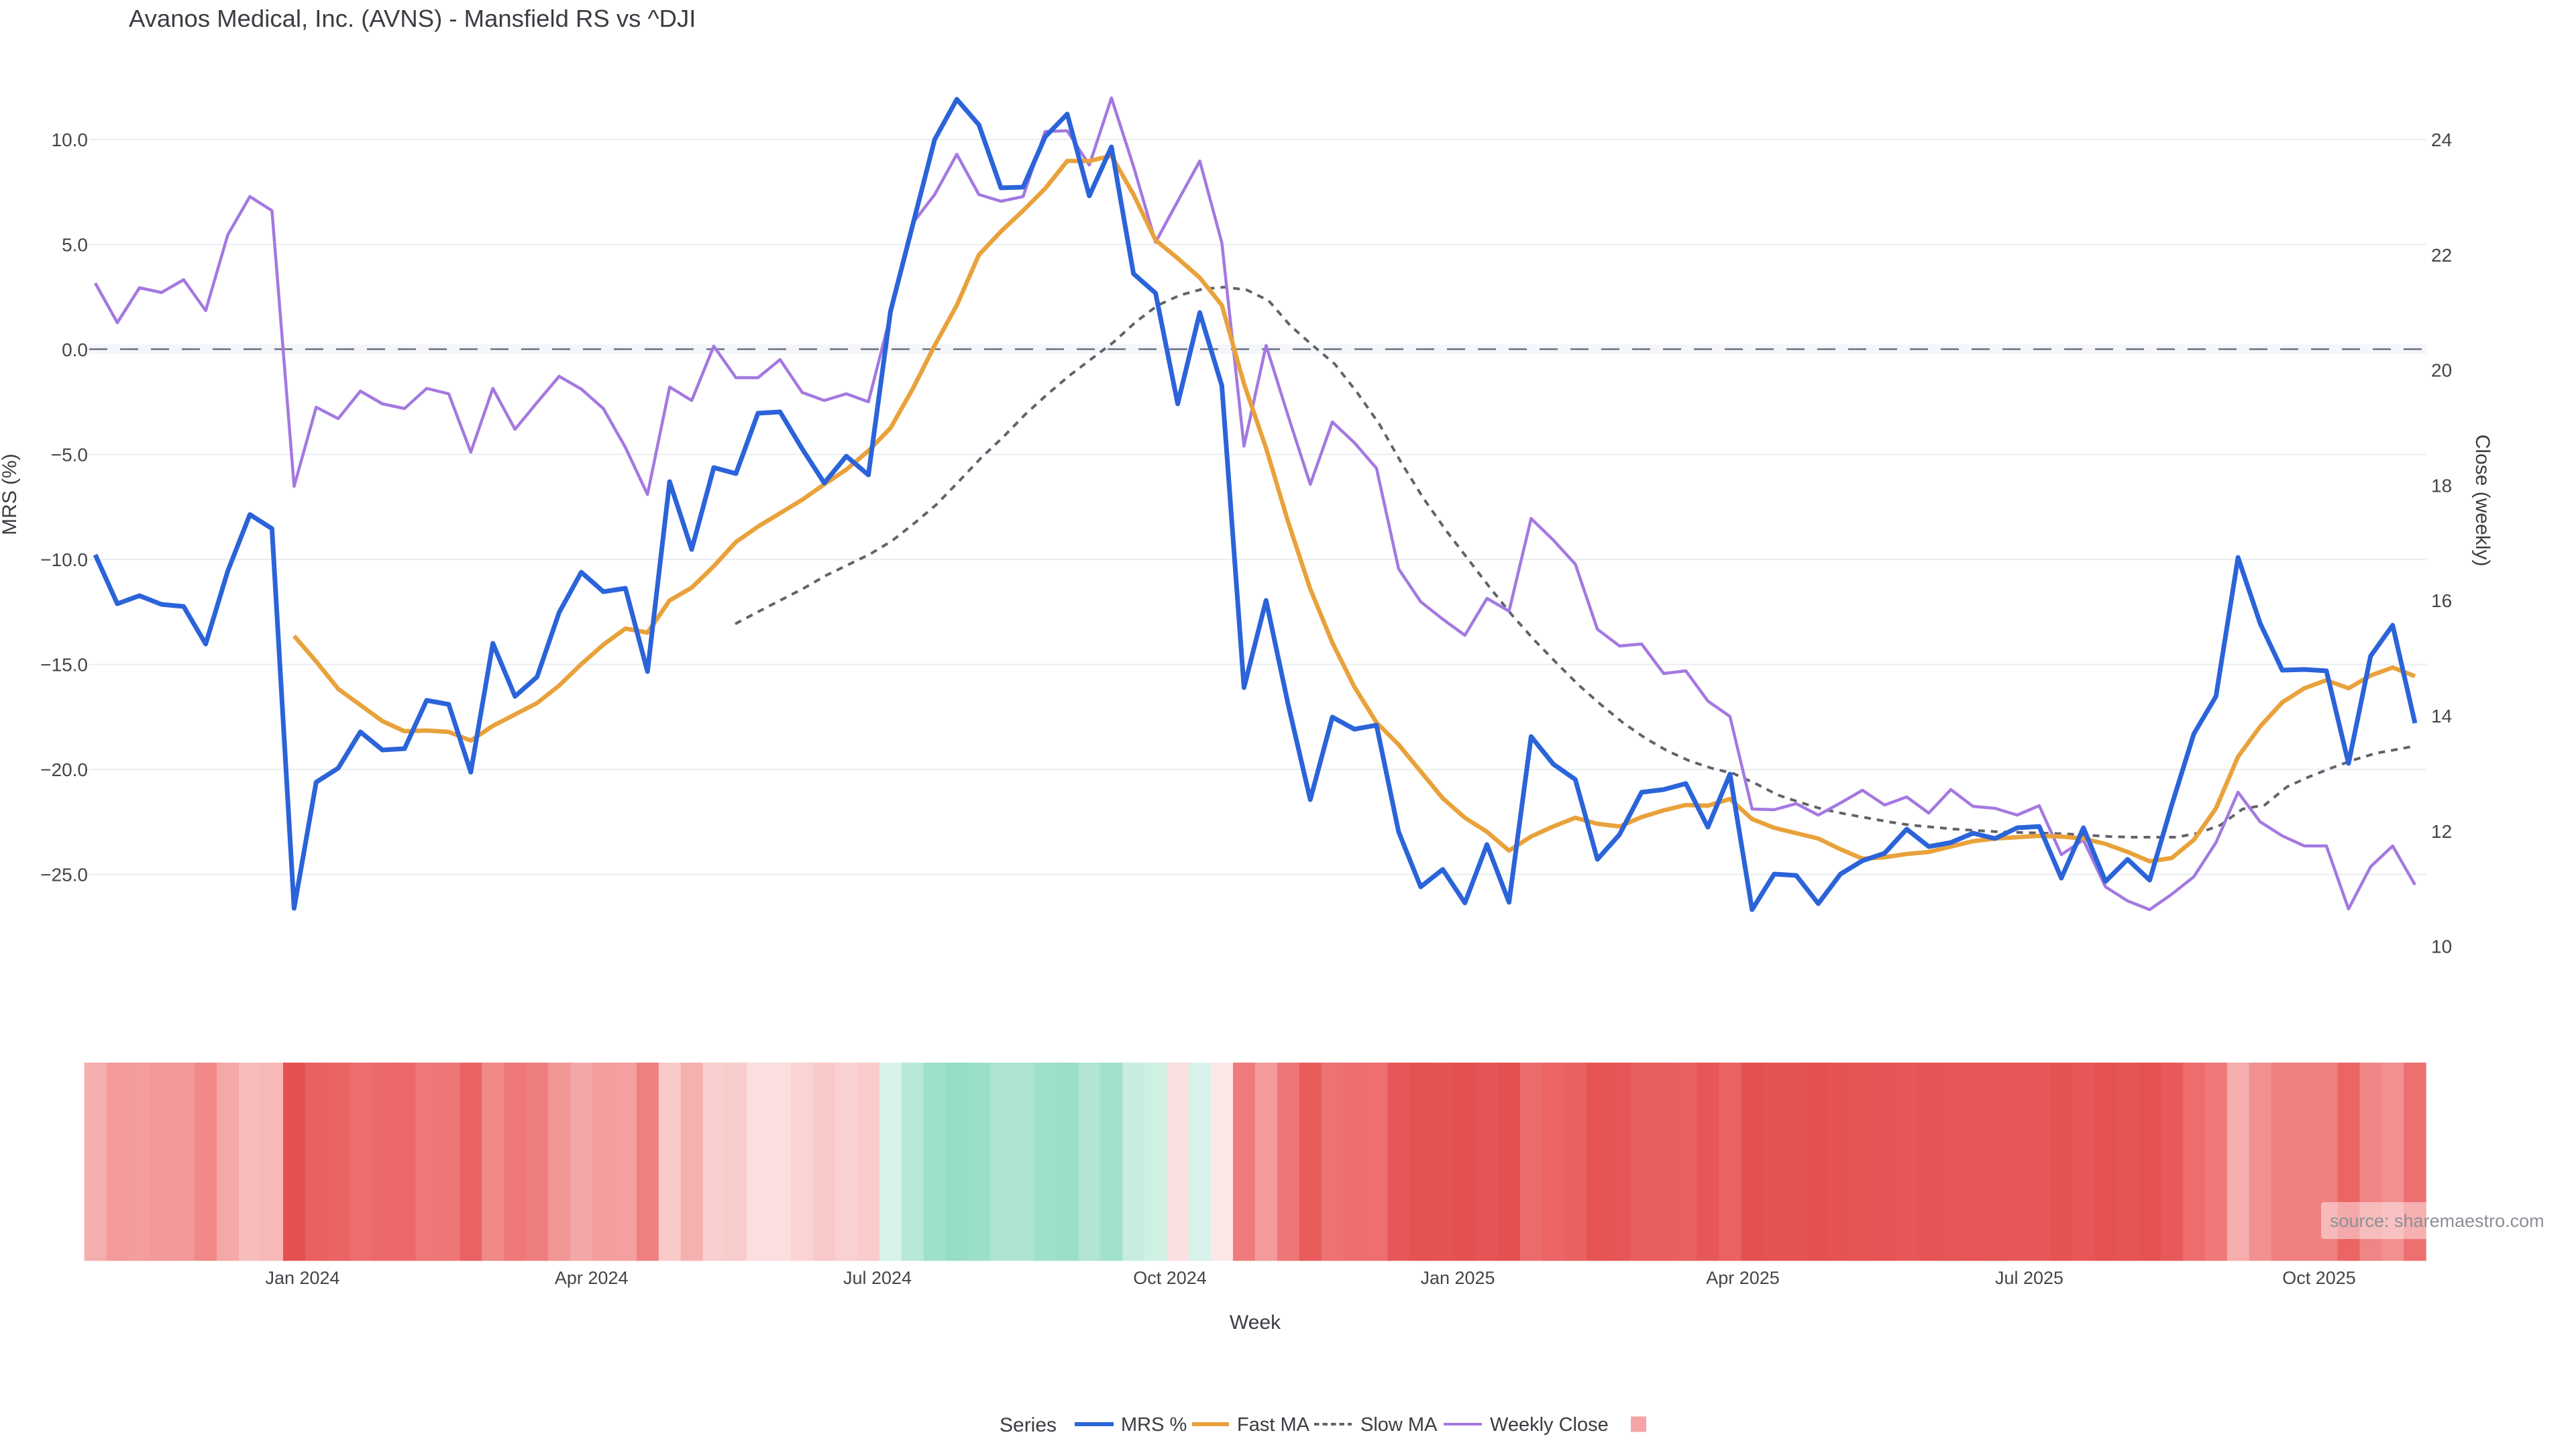 This screenshot has height=1449, width=2576. Describe the element at coordinates (302, 1278) in the screenshot. I see `svg-text: Jan 2024` at that location.